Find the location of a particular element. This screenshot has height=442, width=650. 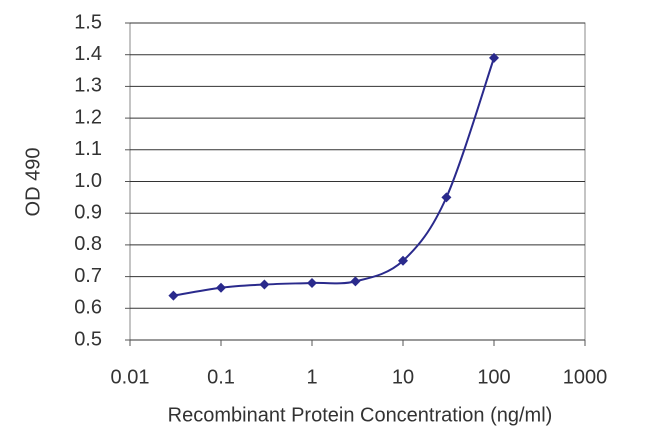

y-tick-label: 1.5 is located at coordinates (88, 22).